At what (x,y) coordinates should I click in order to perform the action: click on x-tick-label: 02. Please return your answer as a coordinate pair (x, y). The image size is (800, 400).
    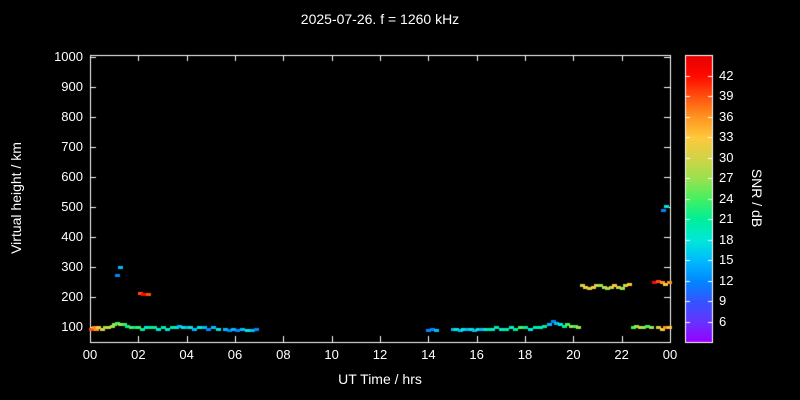
    Looking at the image, I should click on (138, 354).